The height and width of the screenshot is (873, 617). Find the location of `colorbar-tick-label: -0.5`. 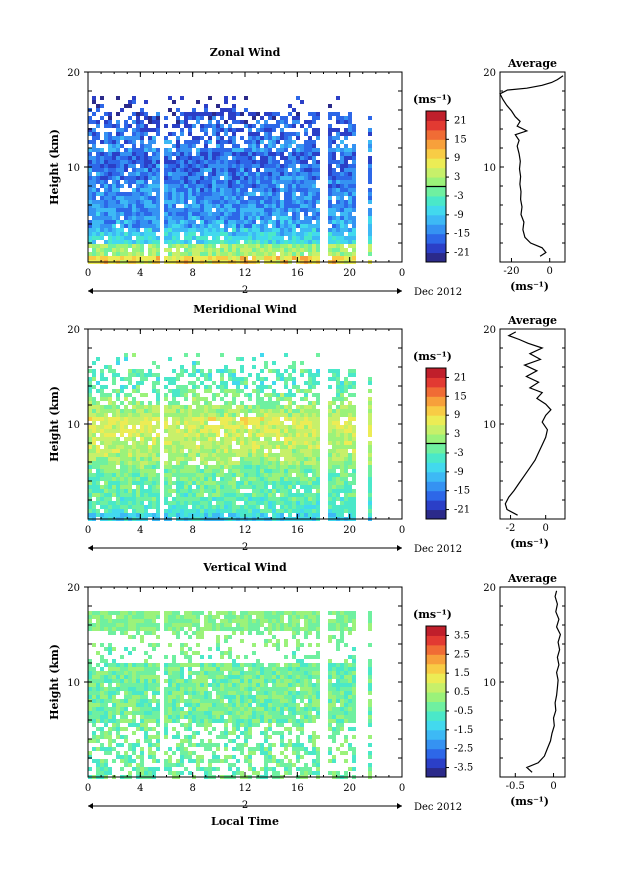

colorbar-tick-label: -0.5 is located at coordinates (463, 711).